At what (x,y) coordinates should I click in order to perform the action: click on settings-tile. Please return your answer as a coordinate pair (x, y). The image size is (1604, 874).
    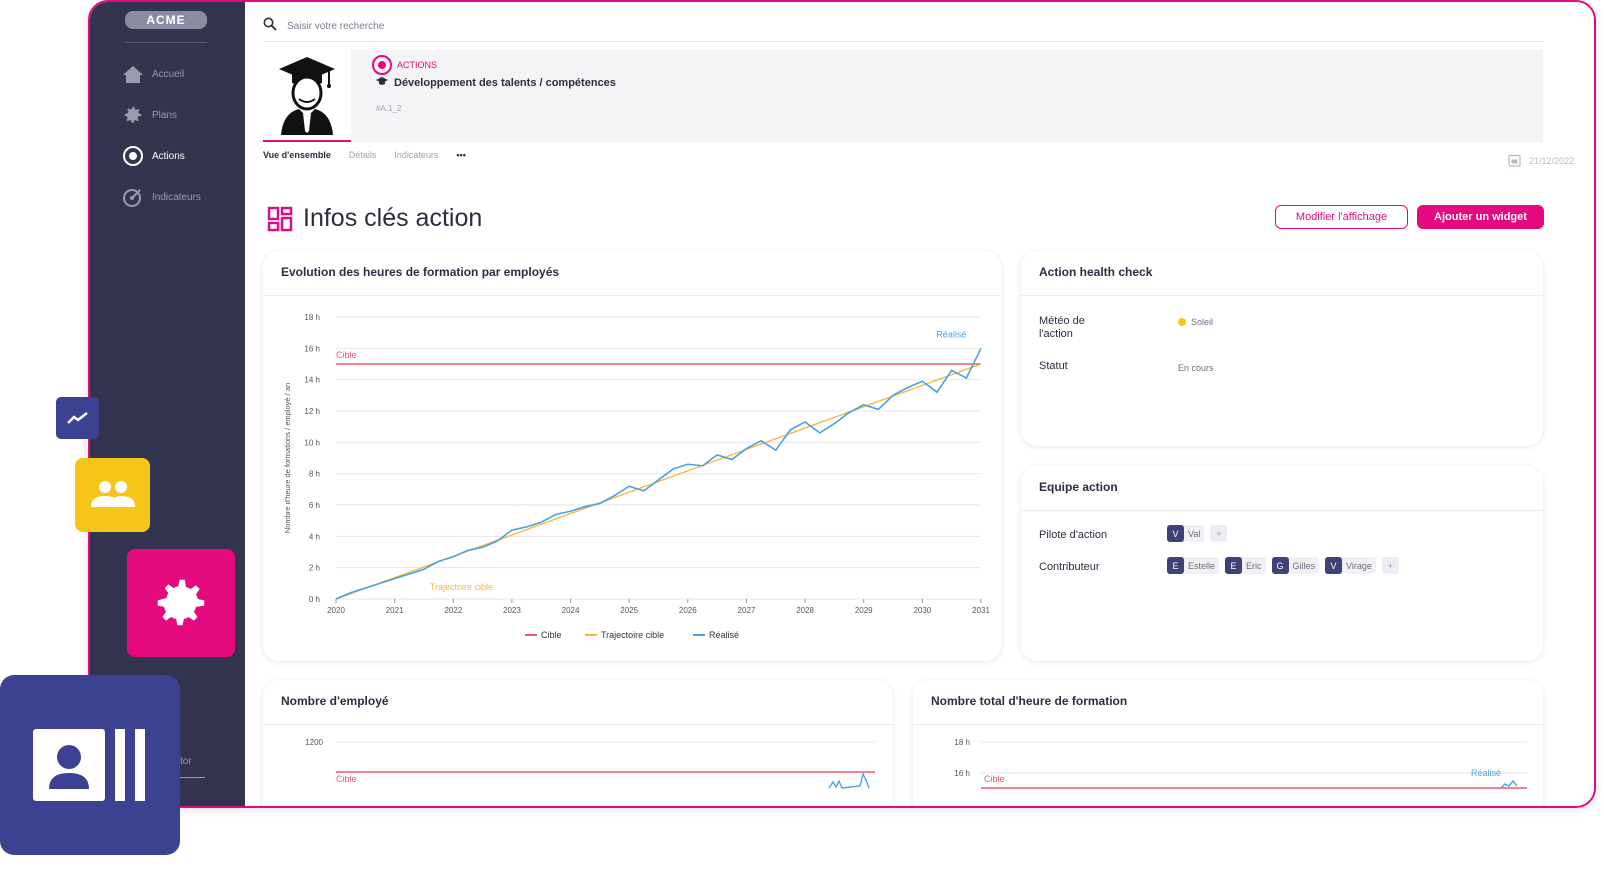
    Looking at the image, I should click on (181, 603).